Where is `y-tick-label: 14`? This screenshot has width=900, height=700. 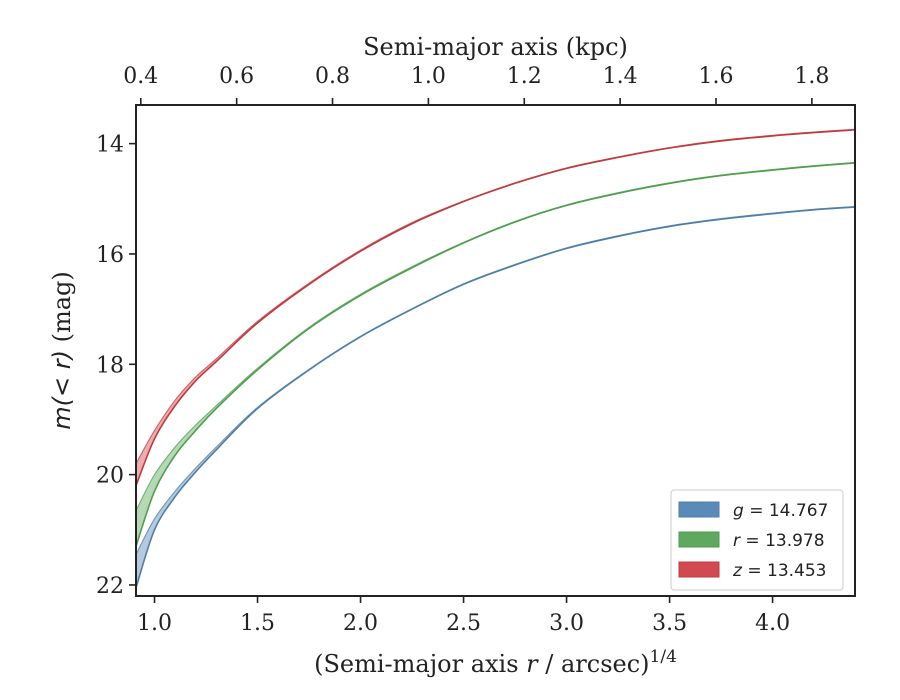 y-tick-label: 14 is located at coordinates (110, 145).